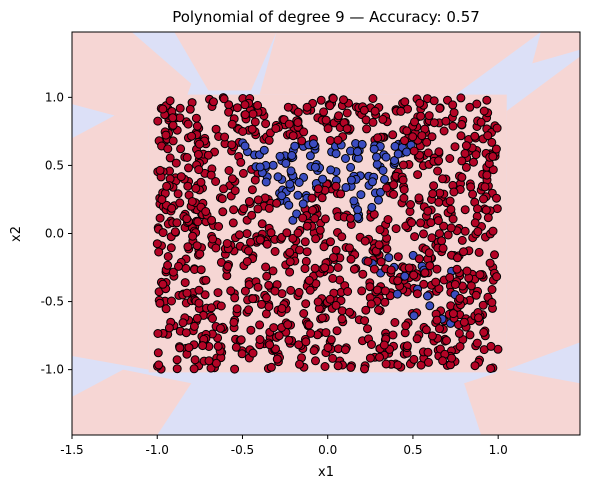 This screenshot has width=590, height=490. What do you see at coordinates (56, 233) in the screenshot?
I see `y-axis-ticks: -1.0 -0.5 0.0 0.5 1.0` at bounding box center [56, 233].